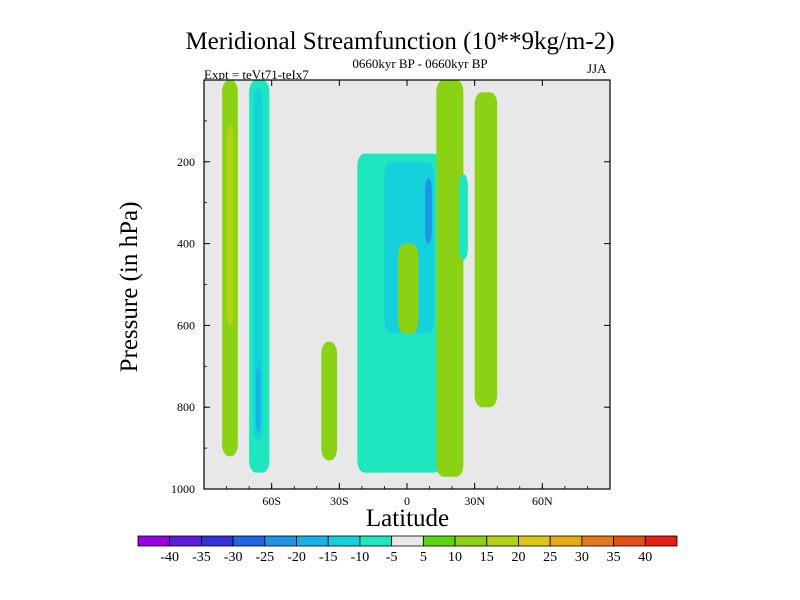  I want to click on colorbar-label: 15, so click(487, 557).